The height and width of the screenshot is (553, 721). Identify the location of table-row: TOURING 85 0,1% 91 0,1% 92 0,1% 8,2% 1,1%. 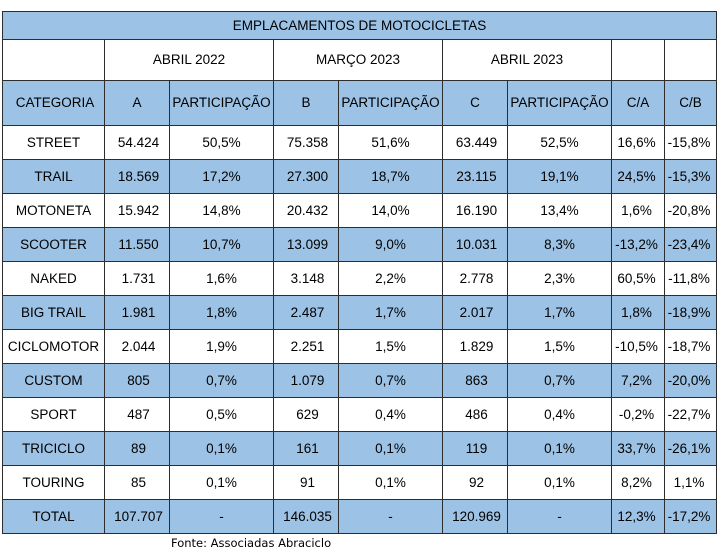
(360, 482).